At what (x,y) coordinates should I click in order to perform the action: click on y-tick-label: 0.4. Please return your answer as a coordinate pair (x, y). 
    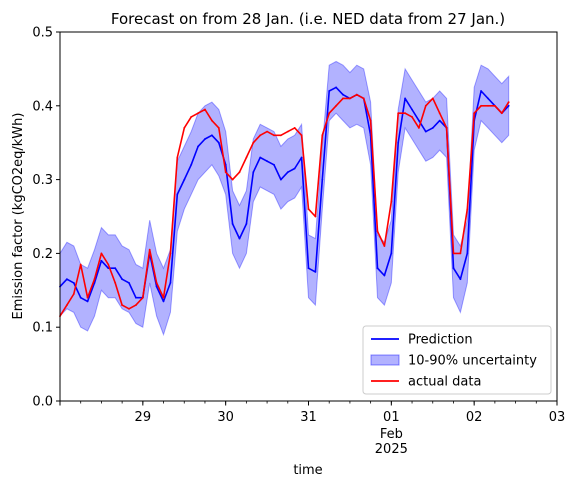
    Looking at the image, I should click on (42, 106).